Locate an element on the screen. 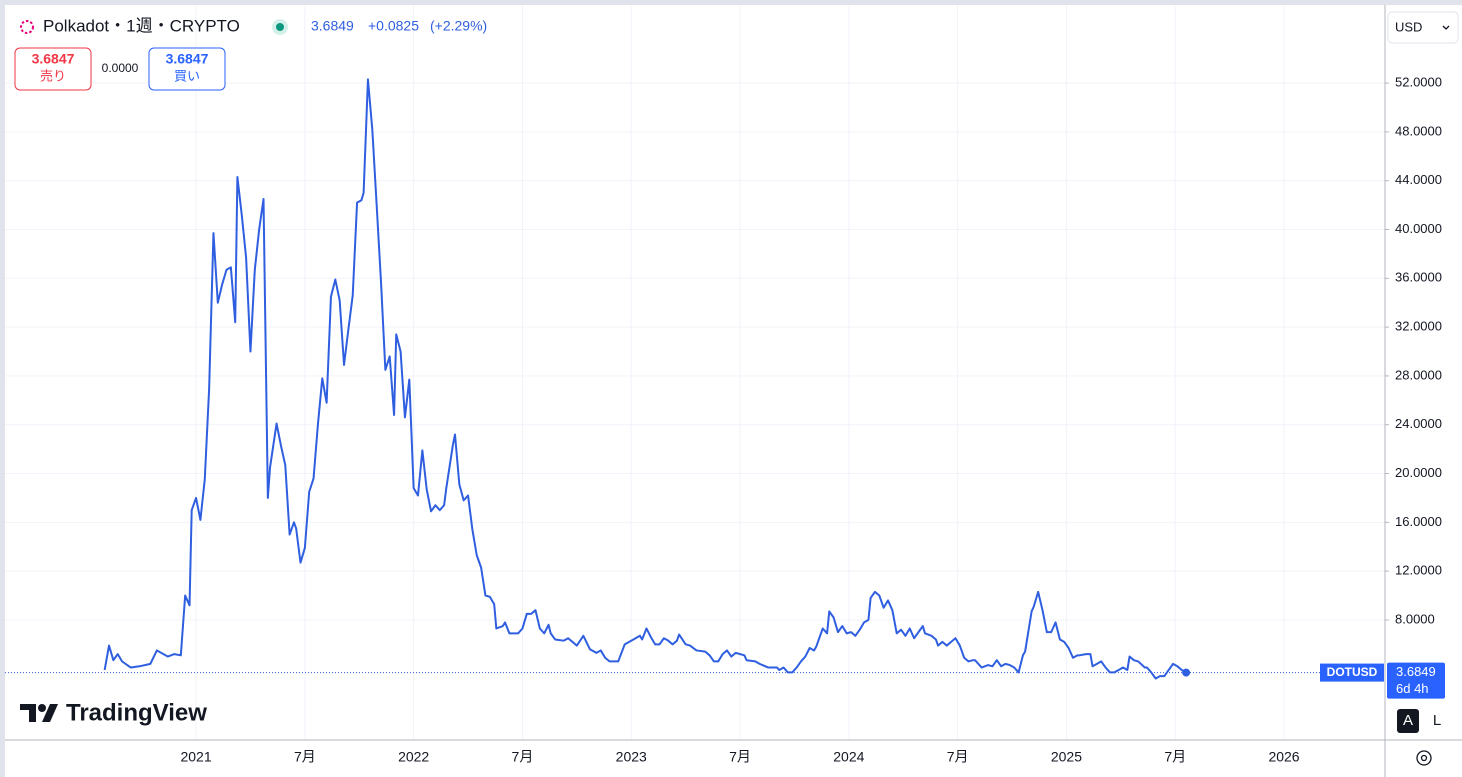 Image resolution: width=1462 pixels, height=777 pixels. top-border is located at coordinates (731, 2).